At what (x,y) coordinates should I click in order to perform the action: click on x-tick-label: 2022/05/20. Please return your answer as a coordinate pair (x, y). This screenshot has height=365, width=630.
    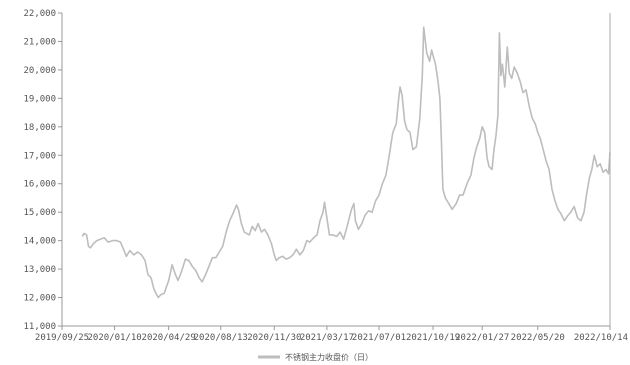
    Looking at the image, I should click on (538, 338).